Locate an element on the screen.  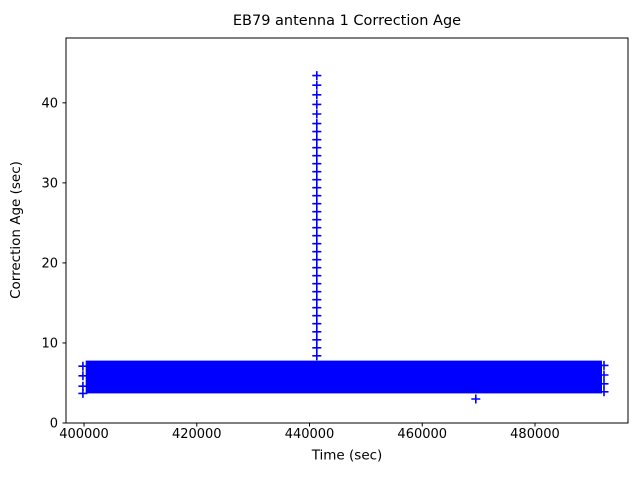
x-tick-label: 400000 is located at coordinates (84, 434).